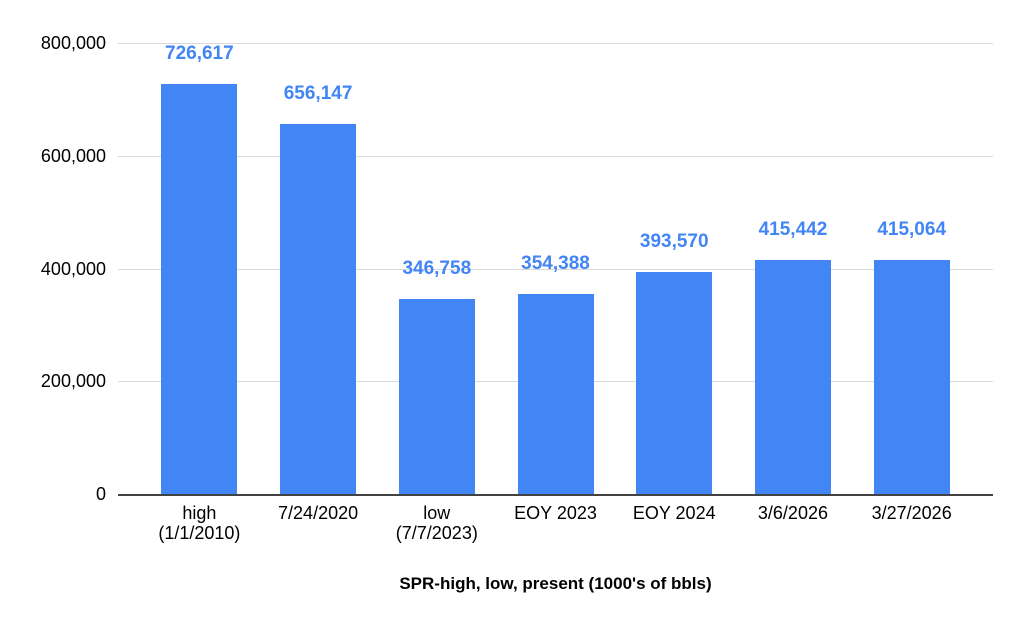 The width and height of the screenshot is (1024, 633). I want to click on x-tick-label: EOY 2023, so click(555, 523).